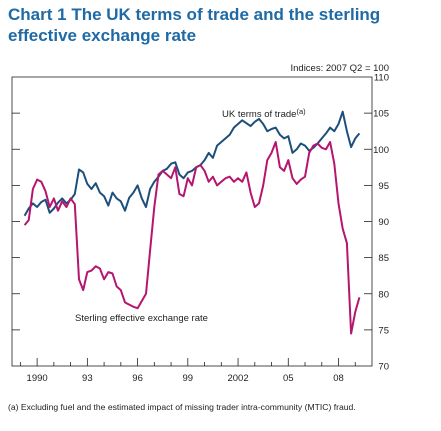  Describe the element at coordinates (87, 378) in the screenshot. I see `x-tick-label-93: 93` at that location.